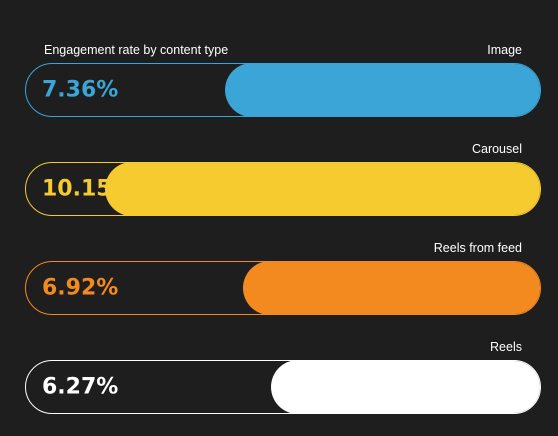 This screenshot has height=436, width=558. What do you see at coordinates (80, 90) in the screenshot?
I see `data-label: 7.36%` at bounding box center [80, 90].